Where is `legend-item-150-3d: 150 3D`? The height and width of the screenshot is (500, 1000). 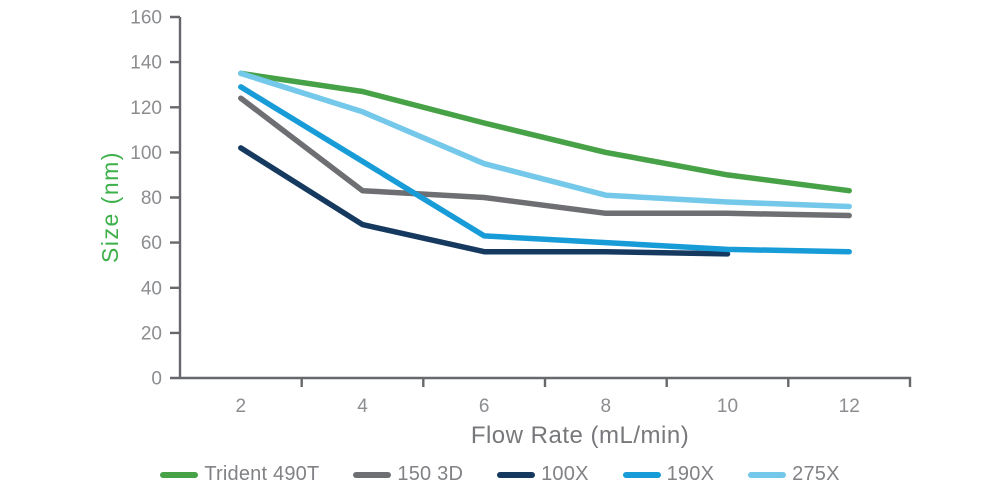 legend-item-150-3d: 150 3D is located at coordinates (408, 474).